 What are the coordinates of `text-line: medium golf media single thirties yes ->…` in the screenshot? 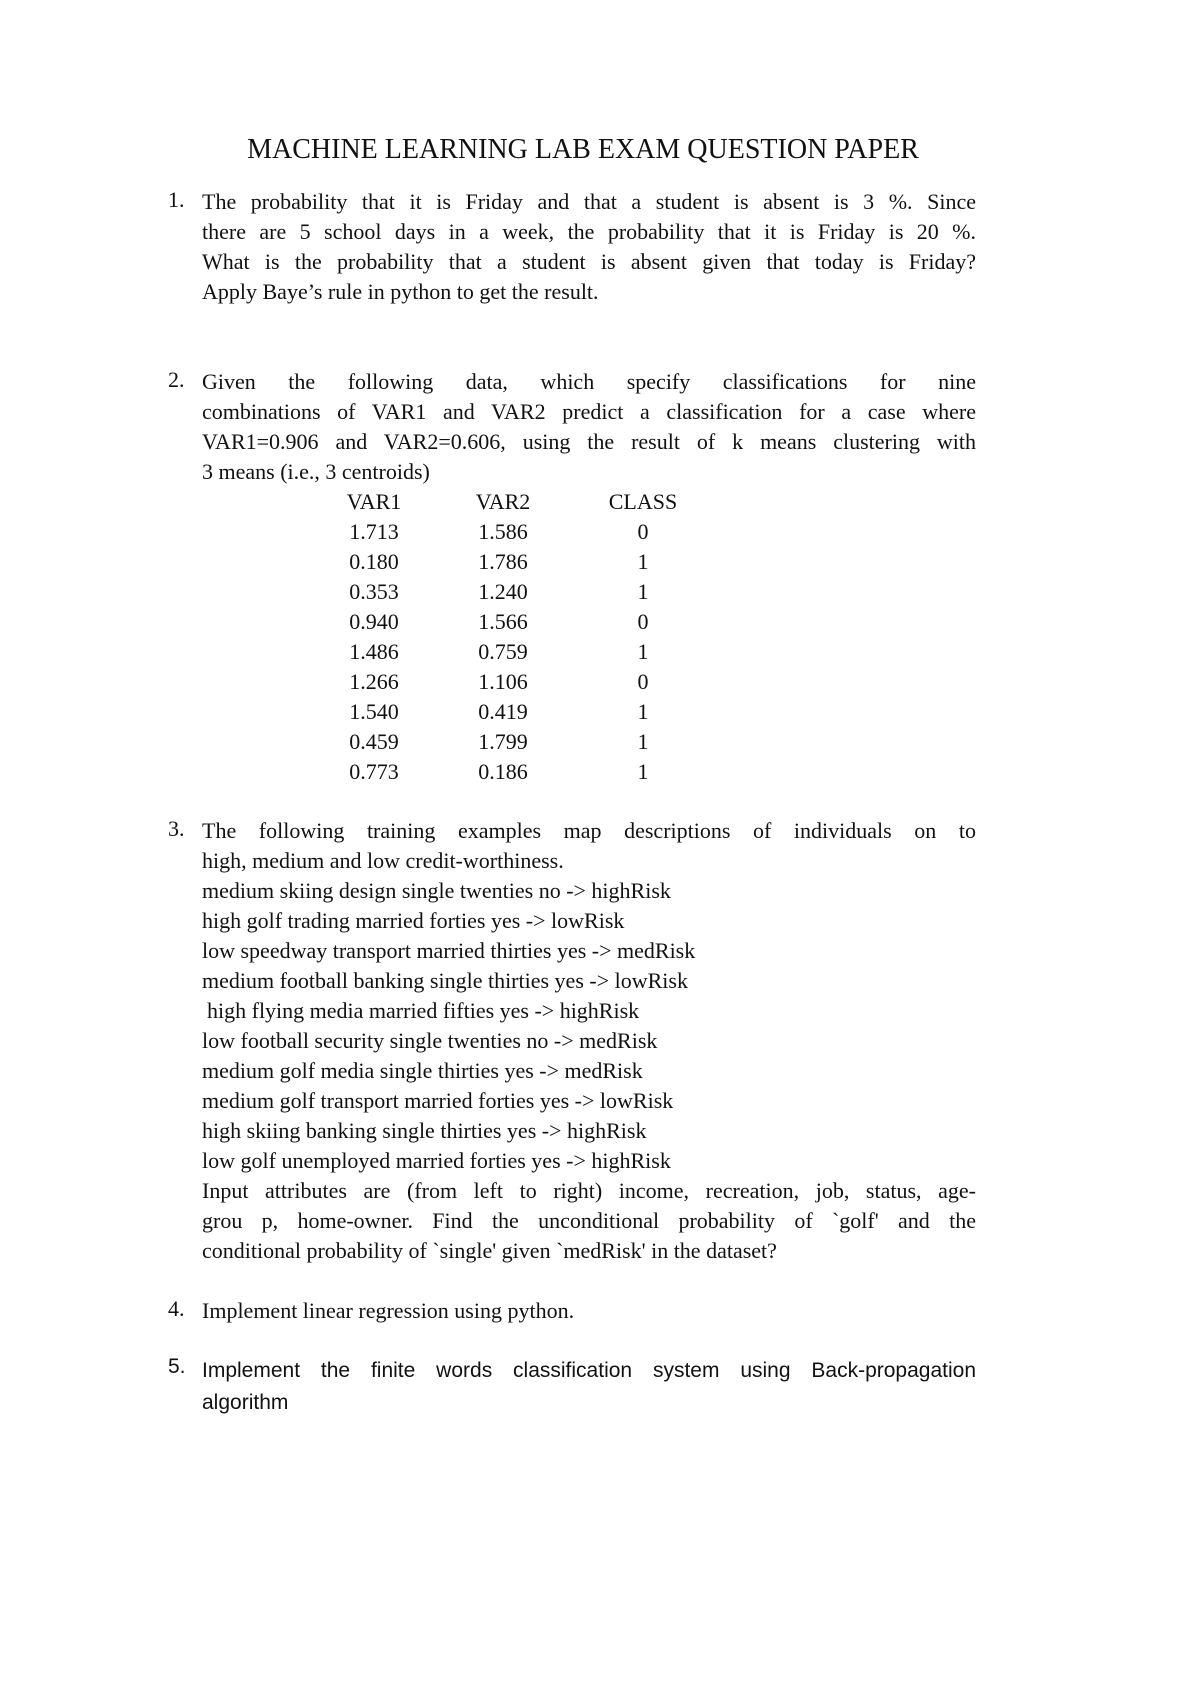 It's located at (422, 1070).